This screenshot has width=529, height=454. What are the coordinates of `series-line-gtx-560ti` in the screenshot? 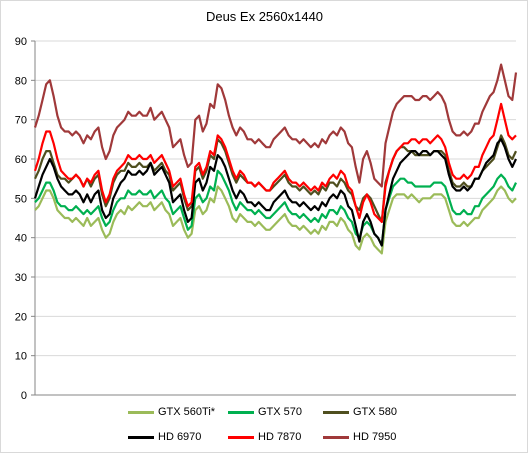 It's located at (275, 220).